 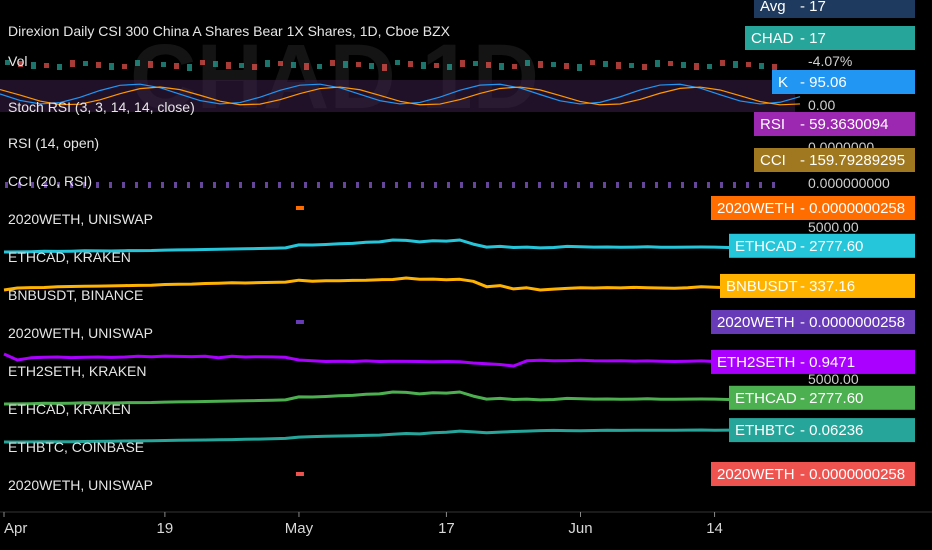 What do you see at coordinates (756, 474) in the screenshot?
I see `series-tag-text: 2020WETH` at bounding box center [756, 474].